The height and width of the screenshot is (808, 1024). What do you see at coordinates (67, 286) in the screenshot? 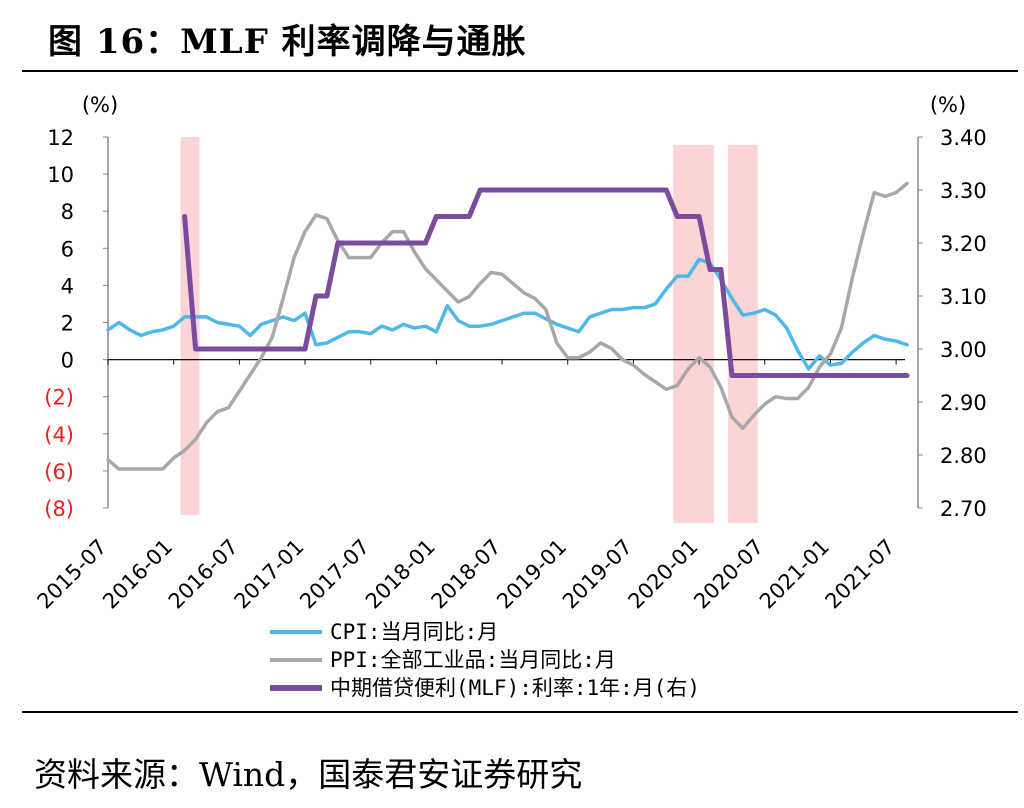
I see `left-tick-label: 4` at bounding box center [67, 286].